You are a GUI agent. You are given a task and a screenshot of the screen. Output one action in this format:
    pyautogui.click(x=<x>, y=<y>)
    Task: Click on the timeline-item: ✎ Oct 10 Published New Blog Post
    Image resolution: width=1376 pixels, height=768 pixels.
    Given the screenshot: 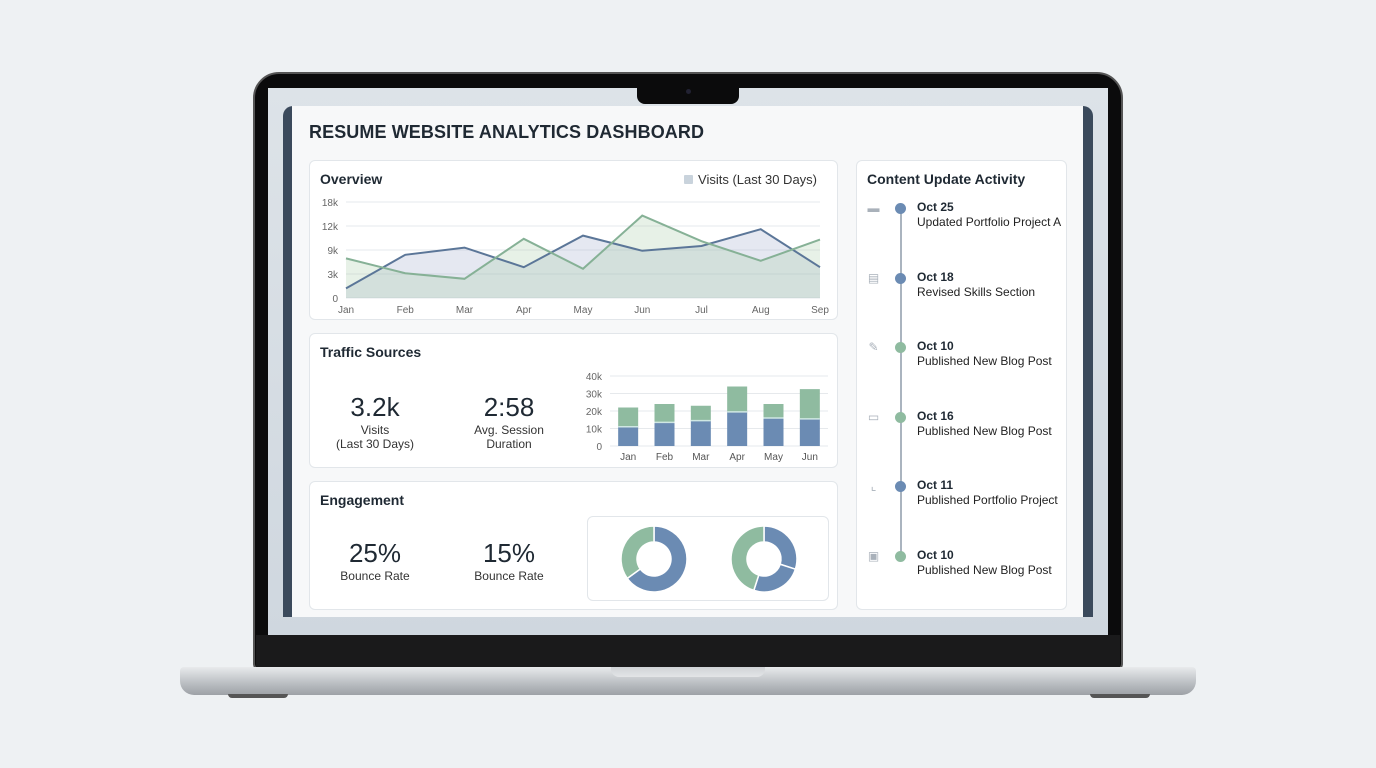 What is the action you would take?
    pyautogui.click(x=962, y=359)
    